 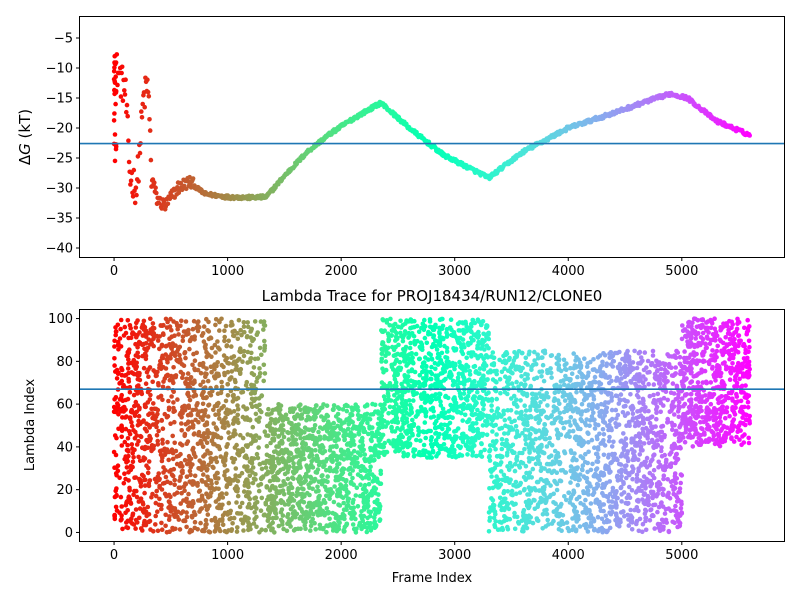 I want to click on y-tick-label: −35, so click(x=59, y=219).